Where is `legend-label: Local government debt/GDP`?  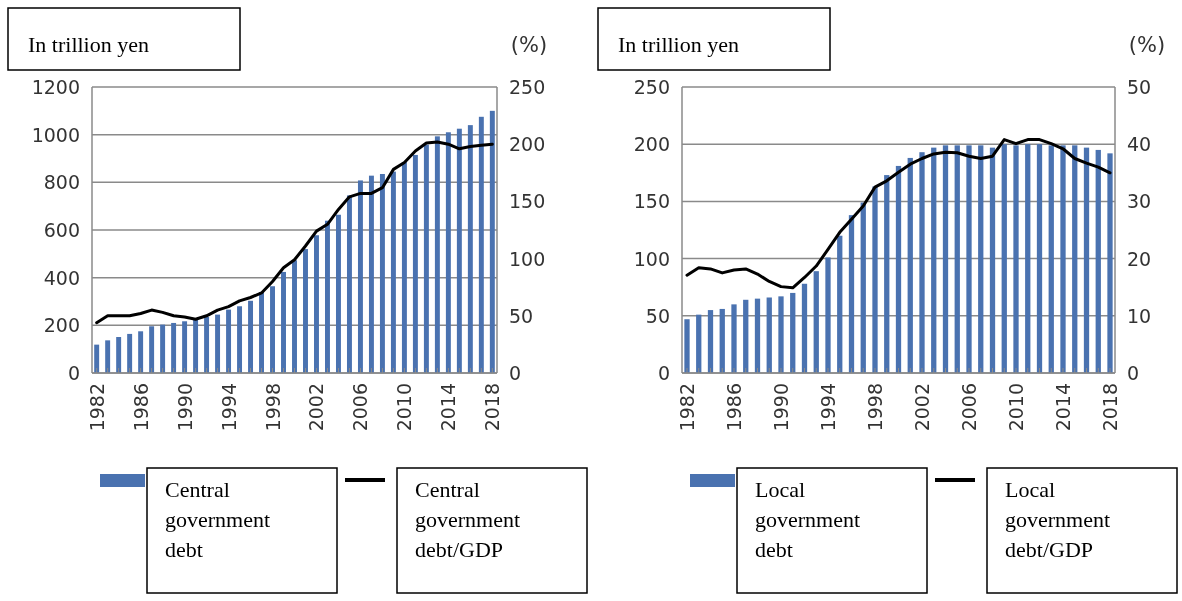
legend-label: Local government debt/GDP is located at coordinates (1058, 519).